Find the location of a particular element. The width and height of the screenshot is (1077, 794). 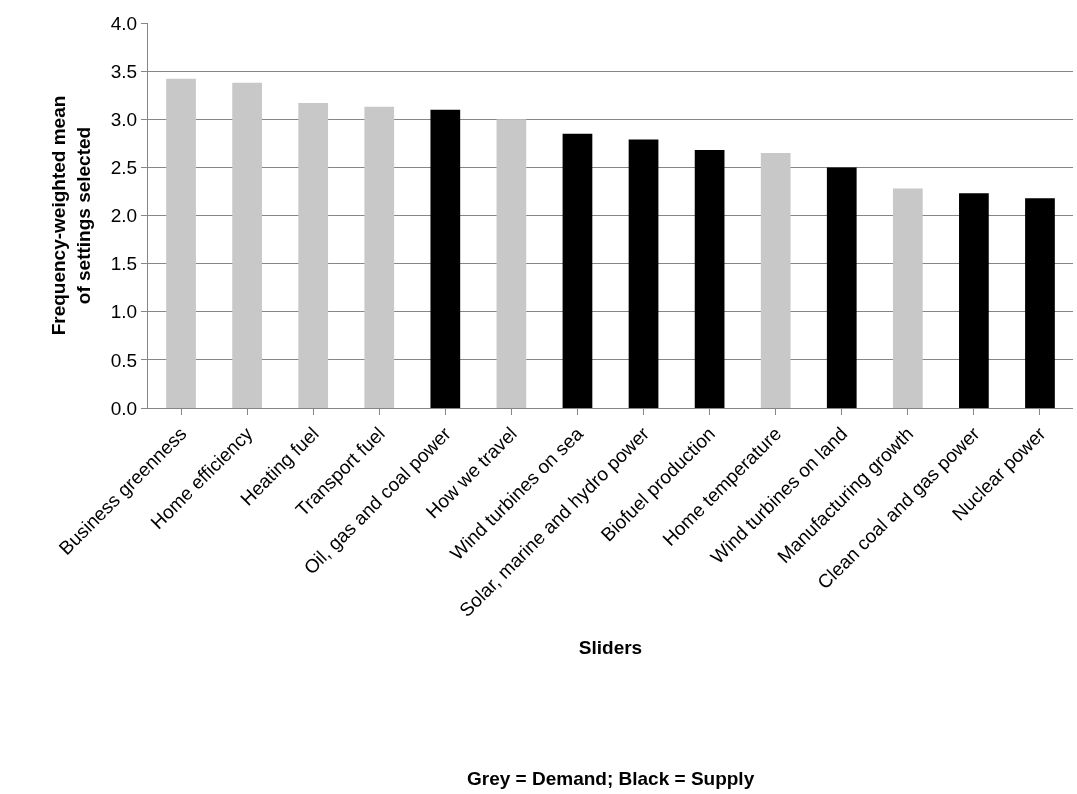

y-tick-label: 2.5 is located at coordinates (124, 168).